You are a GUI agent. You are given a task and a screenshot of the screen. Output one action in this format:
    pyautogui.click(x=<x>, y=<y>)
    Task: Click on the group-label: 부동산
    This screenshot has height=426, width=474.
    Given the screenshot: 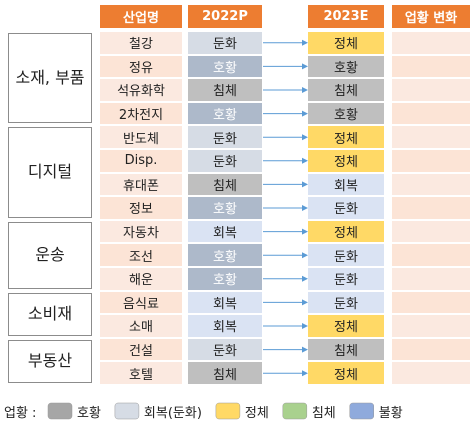 What is the action you would take?
    pyautogui.click(x=50, y=361)
    